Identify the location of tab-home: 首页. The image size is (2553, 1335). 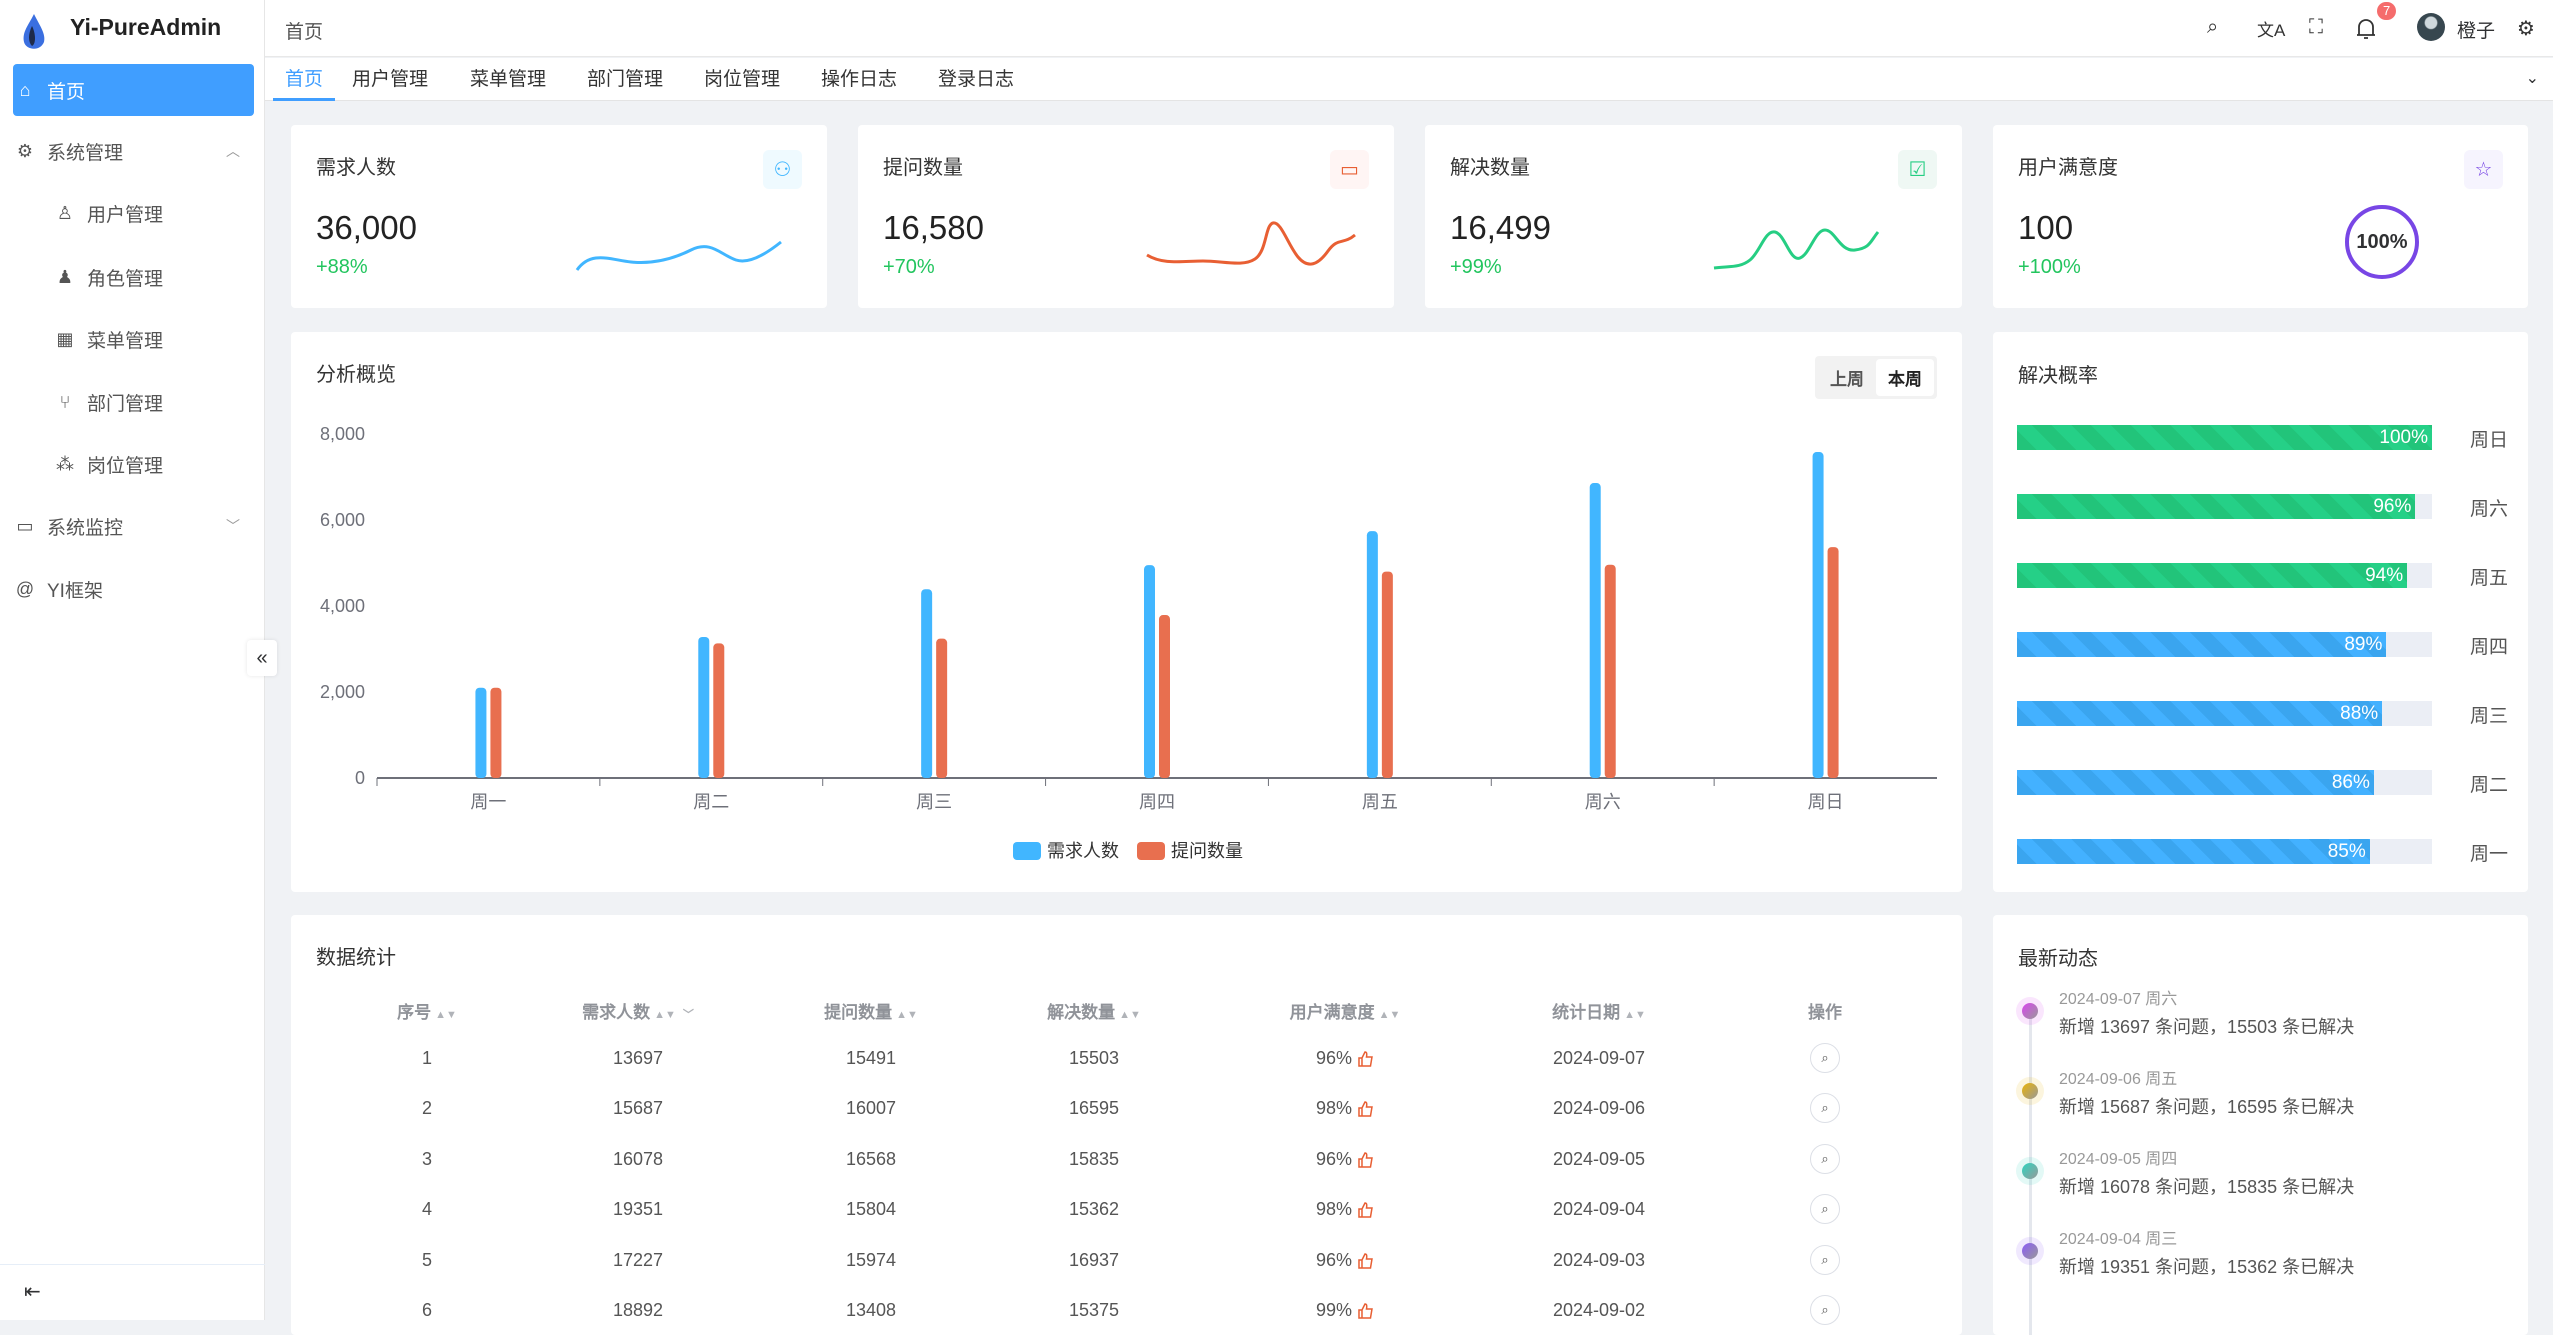
(304, 79).